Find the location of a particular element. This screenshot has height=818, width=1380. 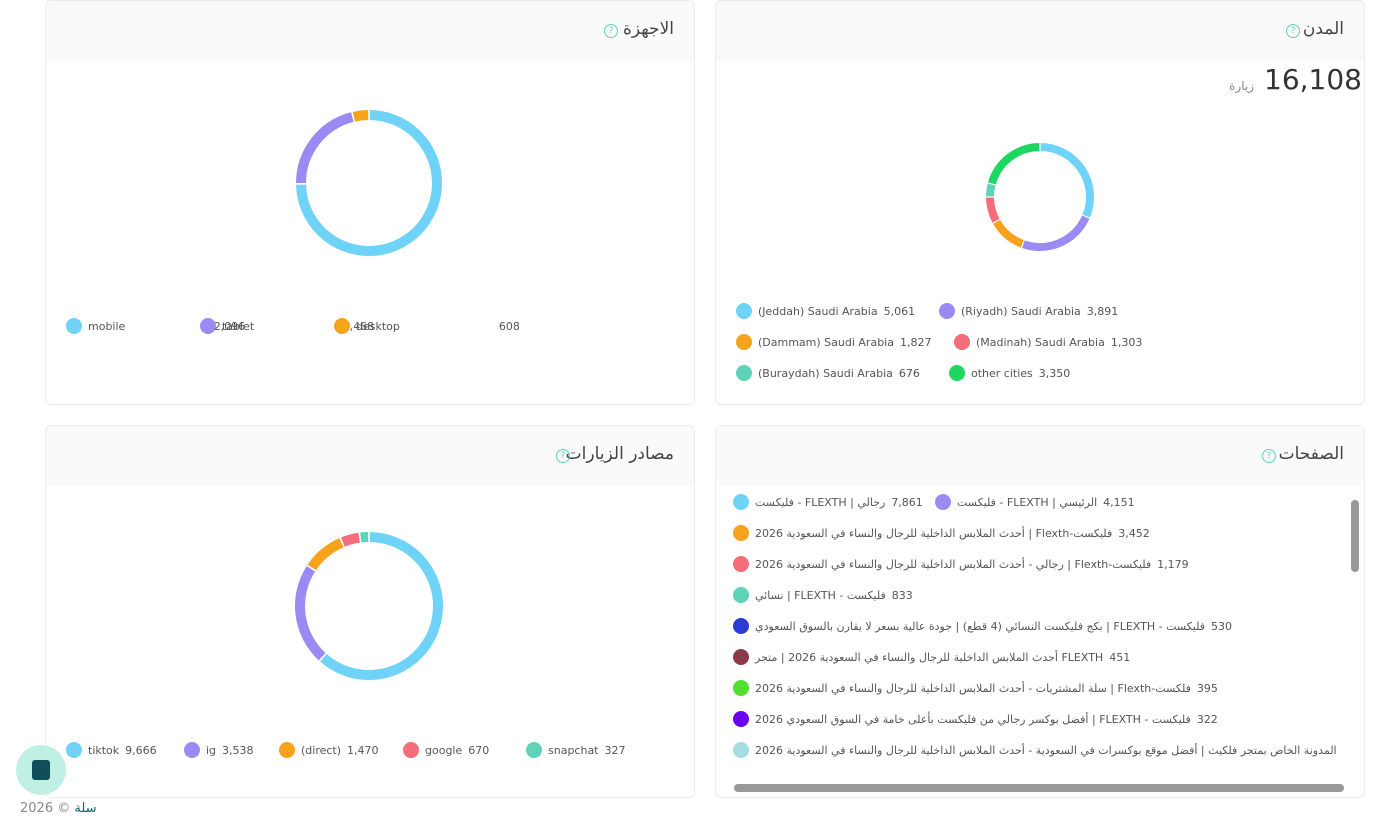

chat-button is located at coordinates (41, 770).